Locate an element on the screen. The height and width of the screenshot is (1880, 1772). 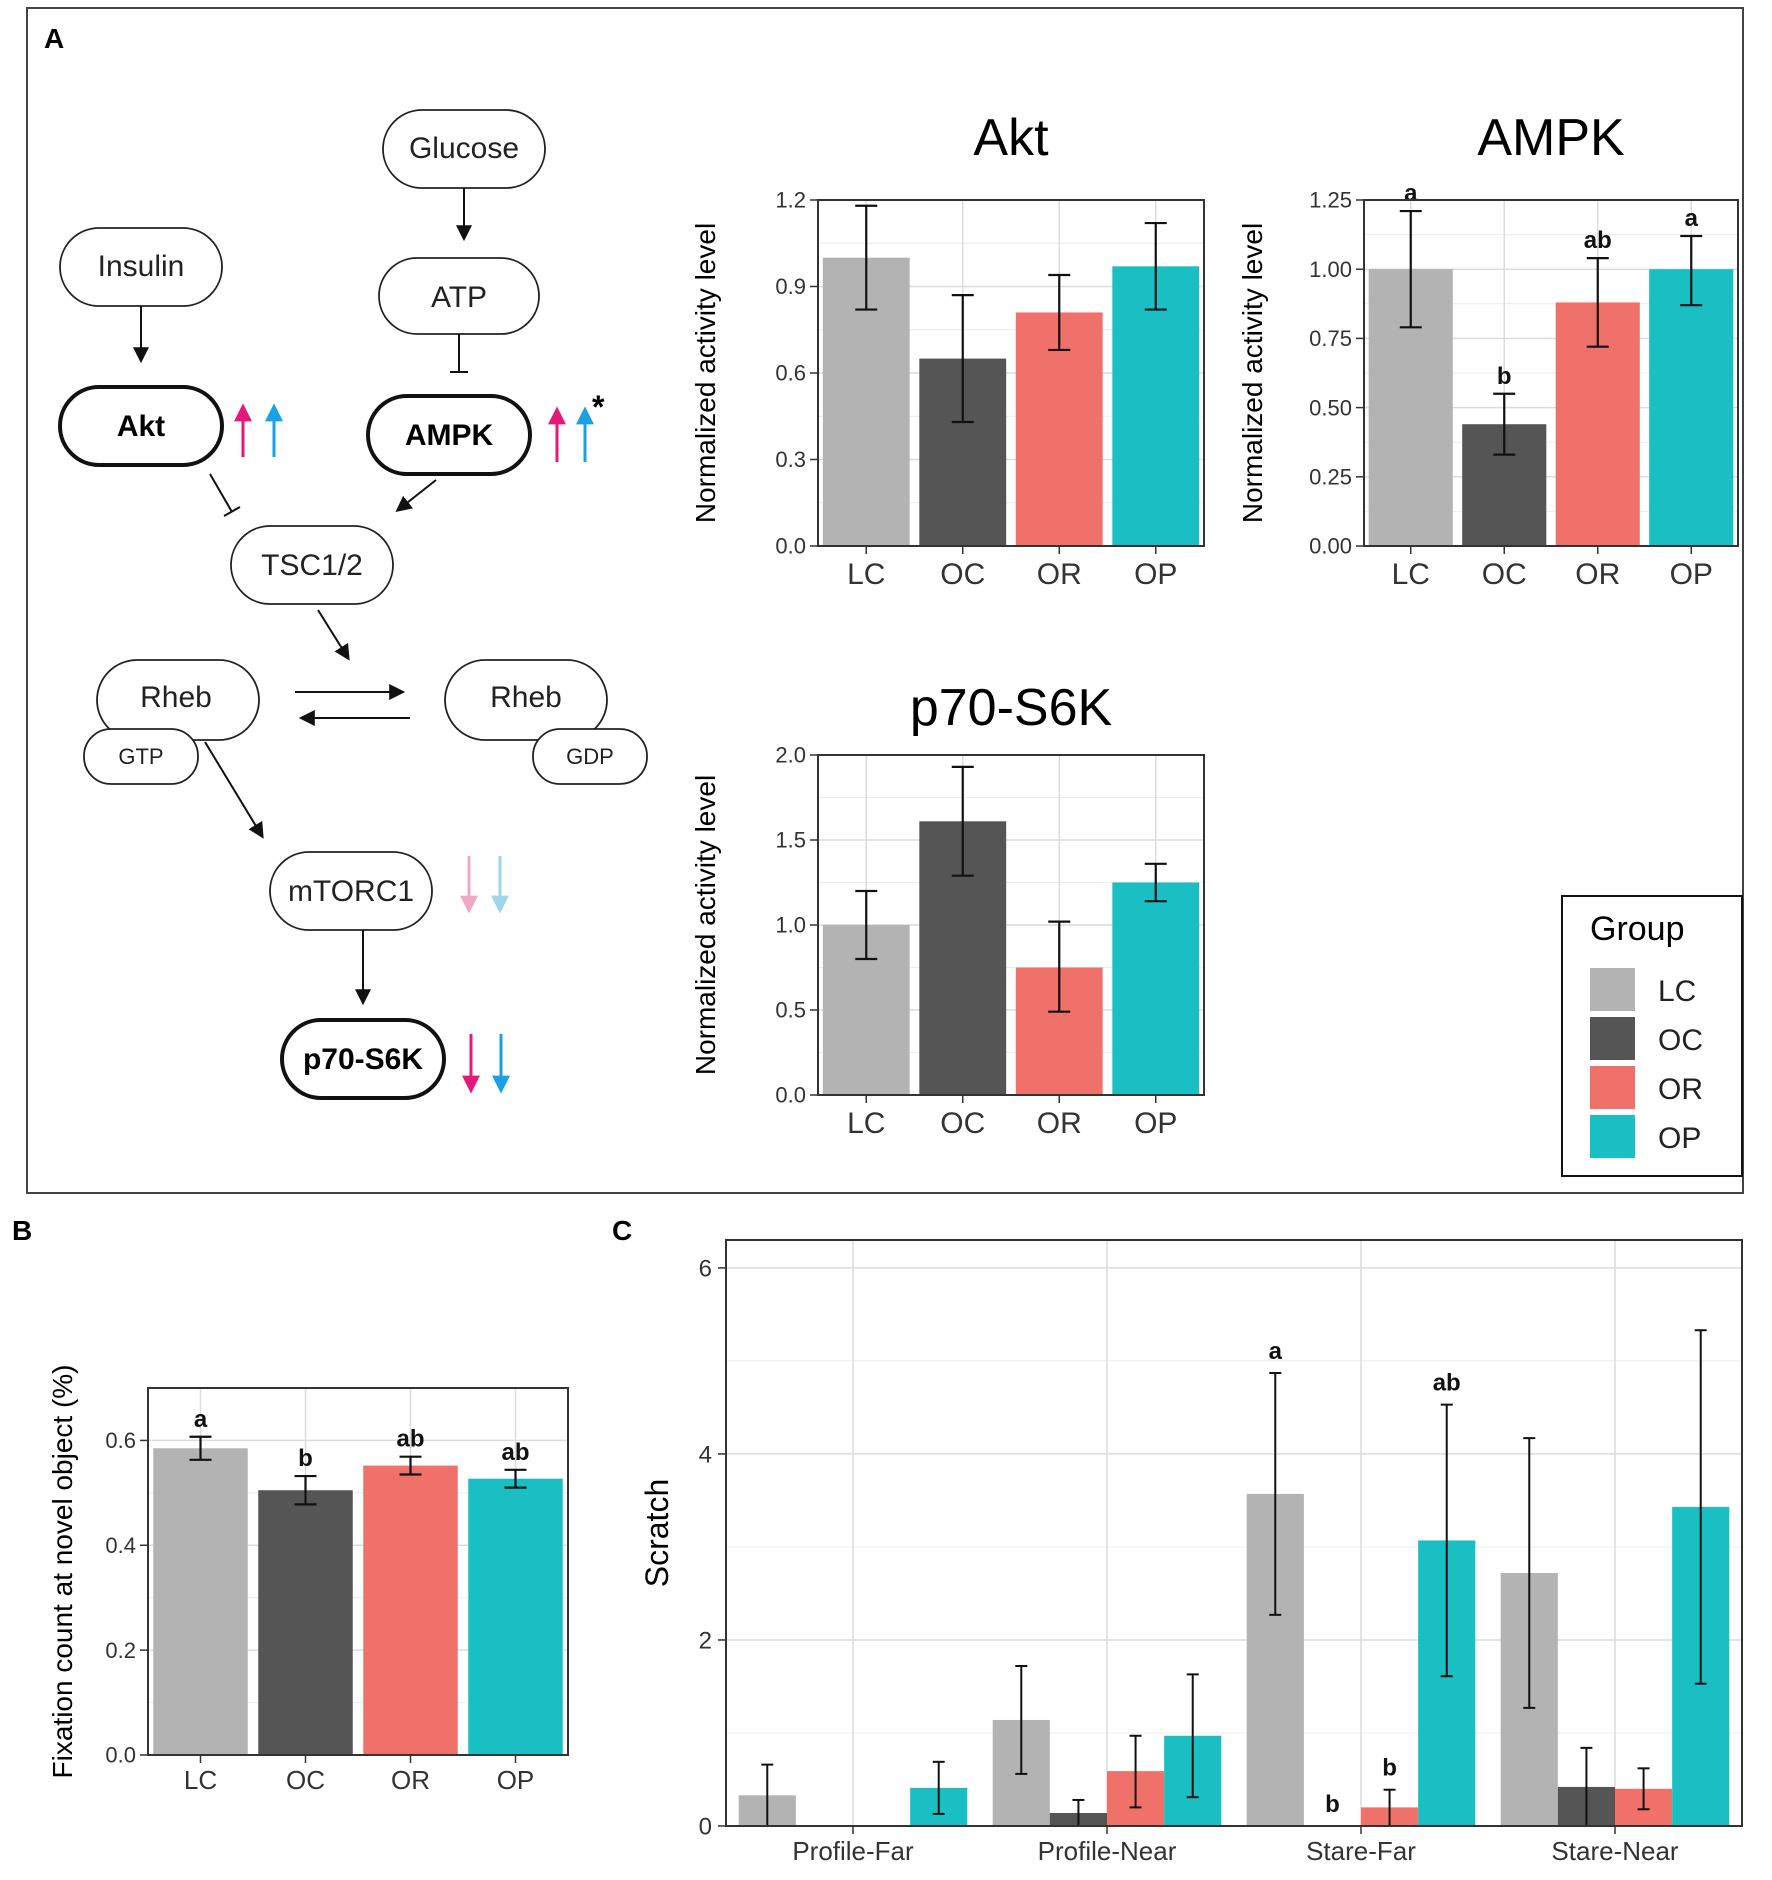
x-tick-label: Stare-Far is located at coordinates (1361, 1851).